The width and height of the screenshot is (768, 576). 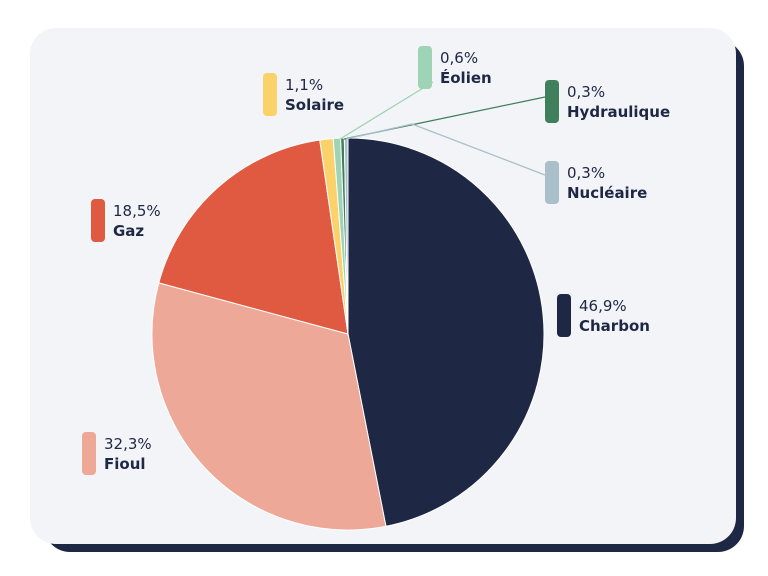 What do you see at coordinates (304, 85) in the screenshot?
I see `slice-value-label: 1,1%` at bounding box center [304, 85].